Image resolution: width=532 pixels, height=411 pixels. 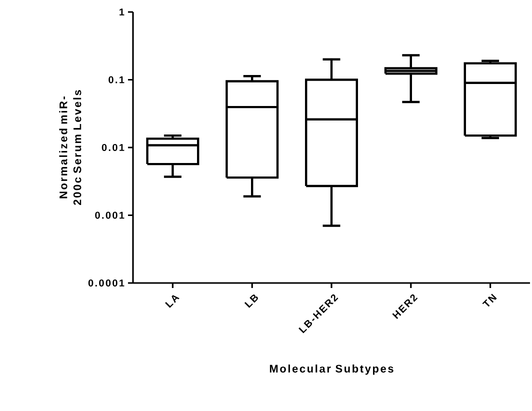 I want to click on x-axis-title: Molecular Subtypes, so click(x=332, y=369).